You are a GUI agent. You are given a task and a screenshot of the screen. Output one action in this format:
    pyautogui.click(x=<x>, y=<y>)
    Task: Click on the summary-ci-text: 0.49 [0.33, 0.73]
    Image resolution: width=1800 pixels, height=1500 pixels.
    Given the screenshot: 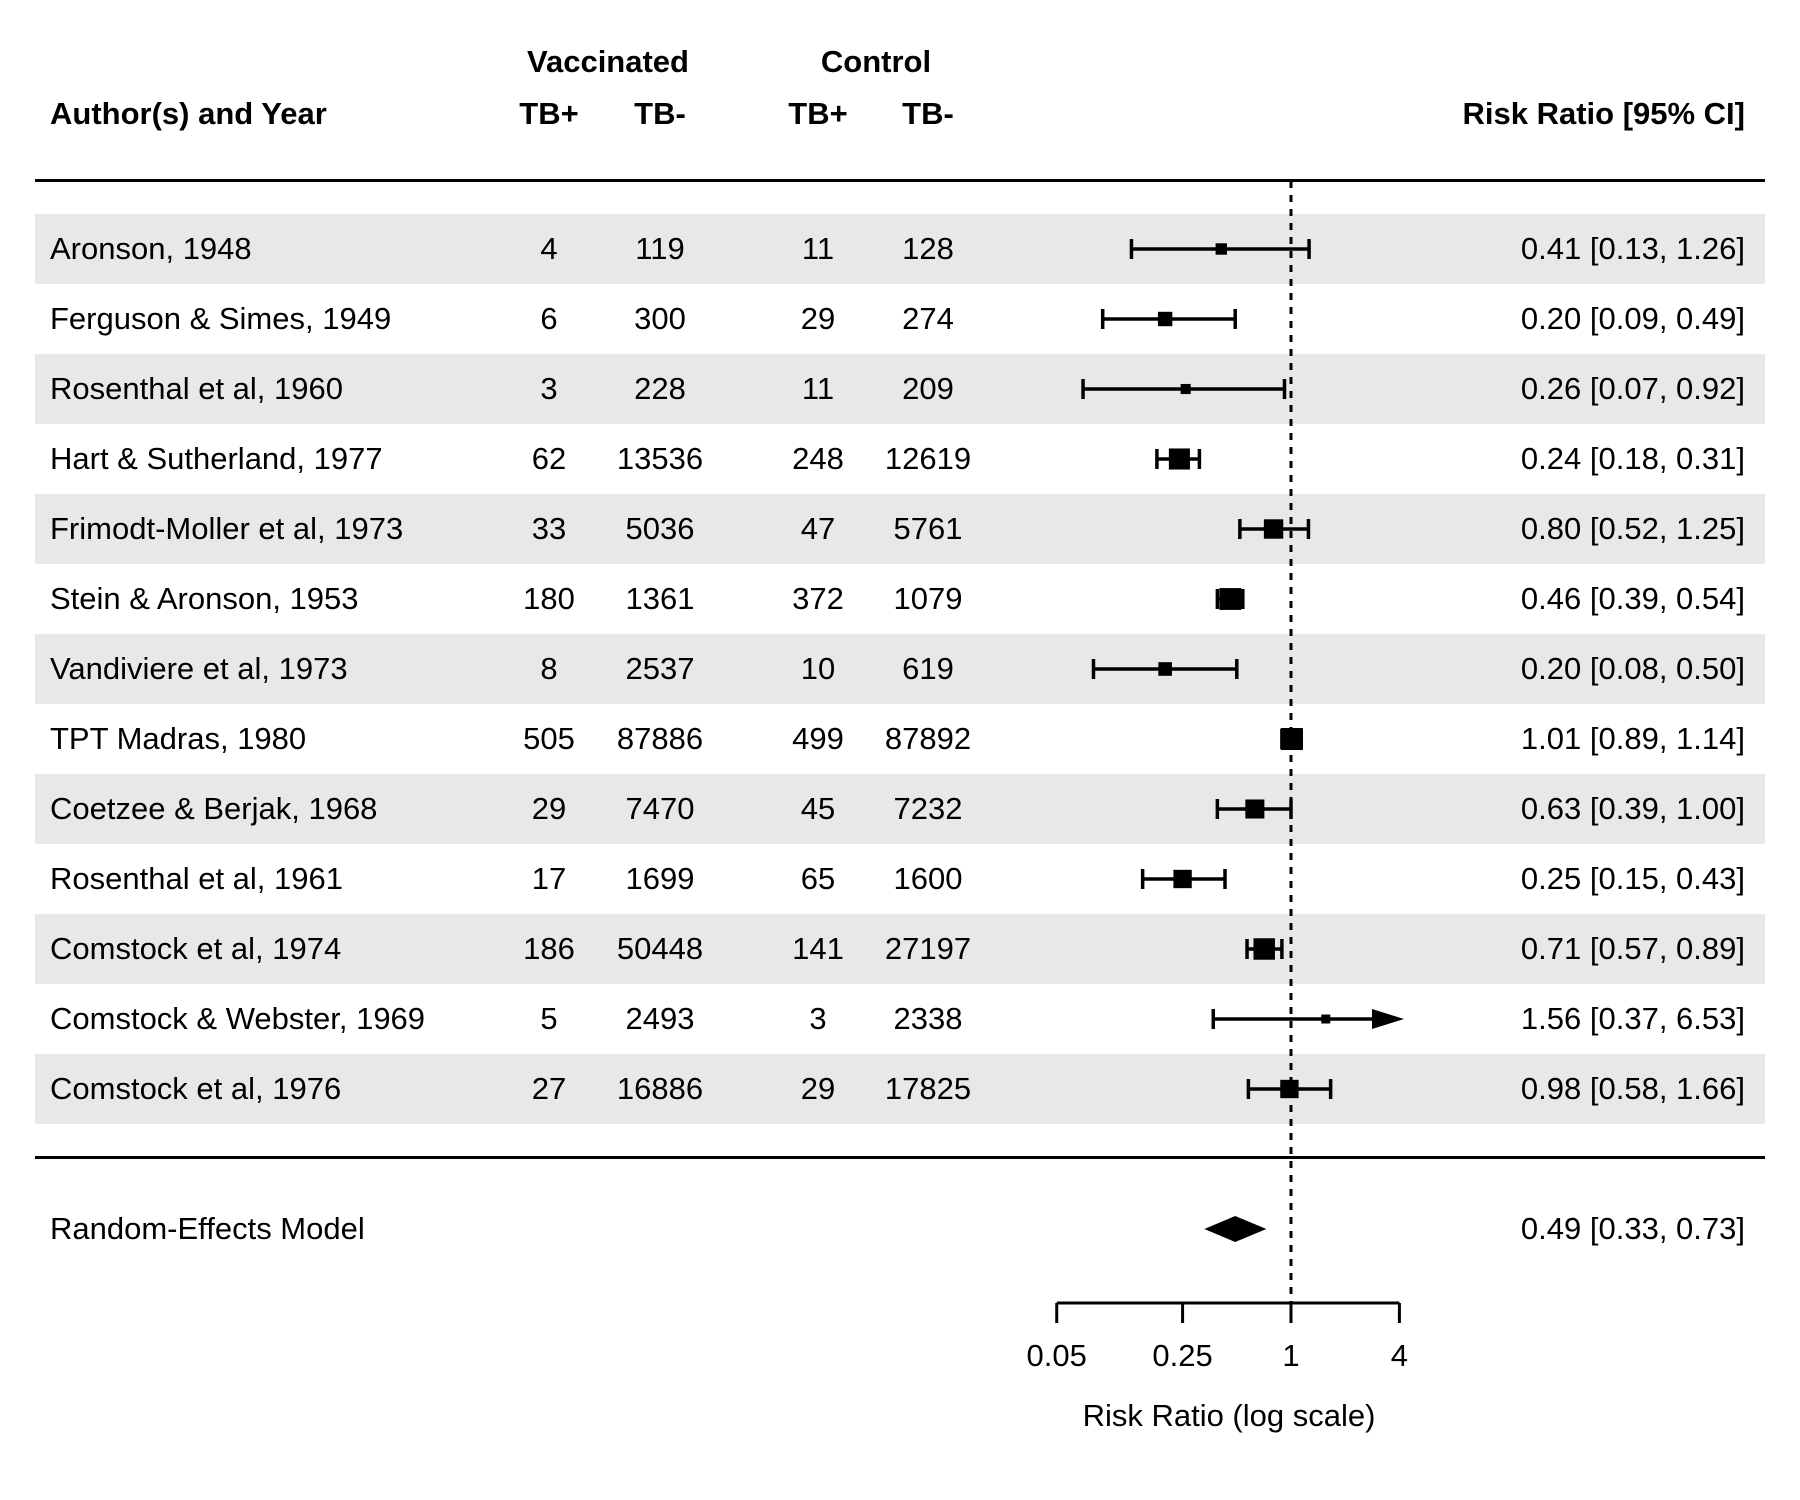 What is the action you would take?
    pyautogui.click(x=1632, y=1228)
    